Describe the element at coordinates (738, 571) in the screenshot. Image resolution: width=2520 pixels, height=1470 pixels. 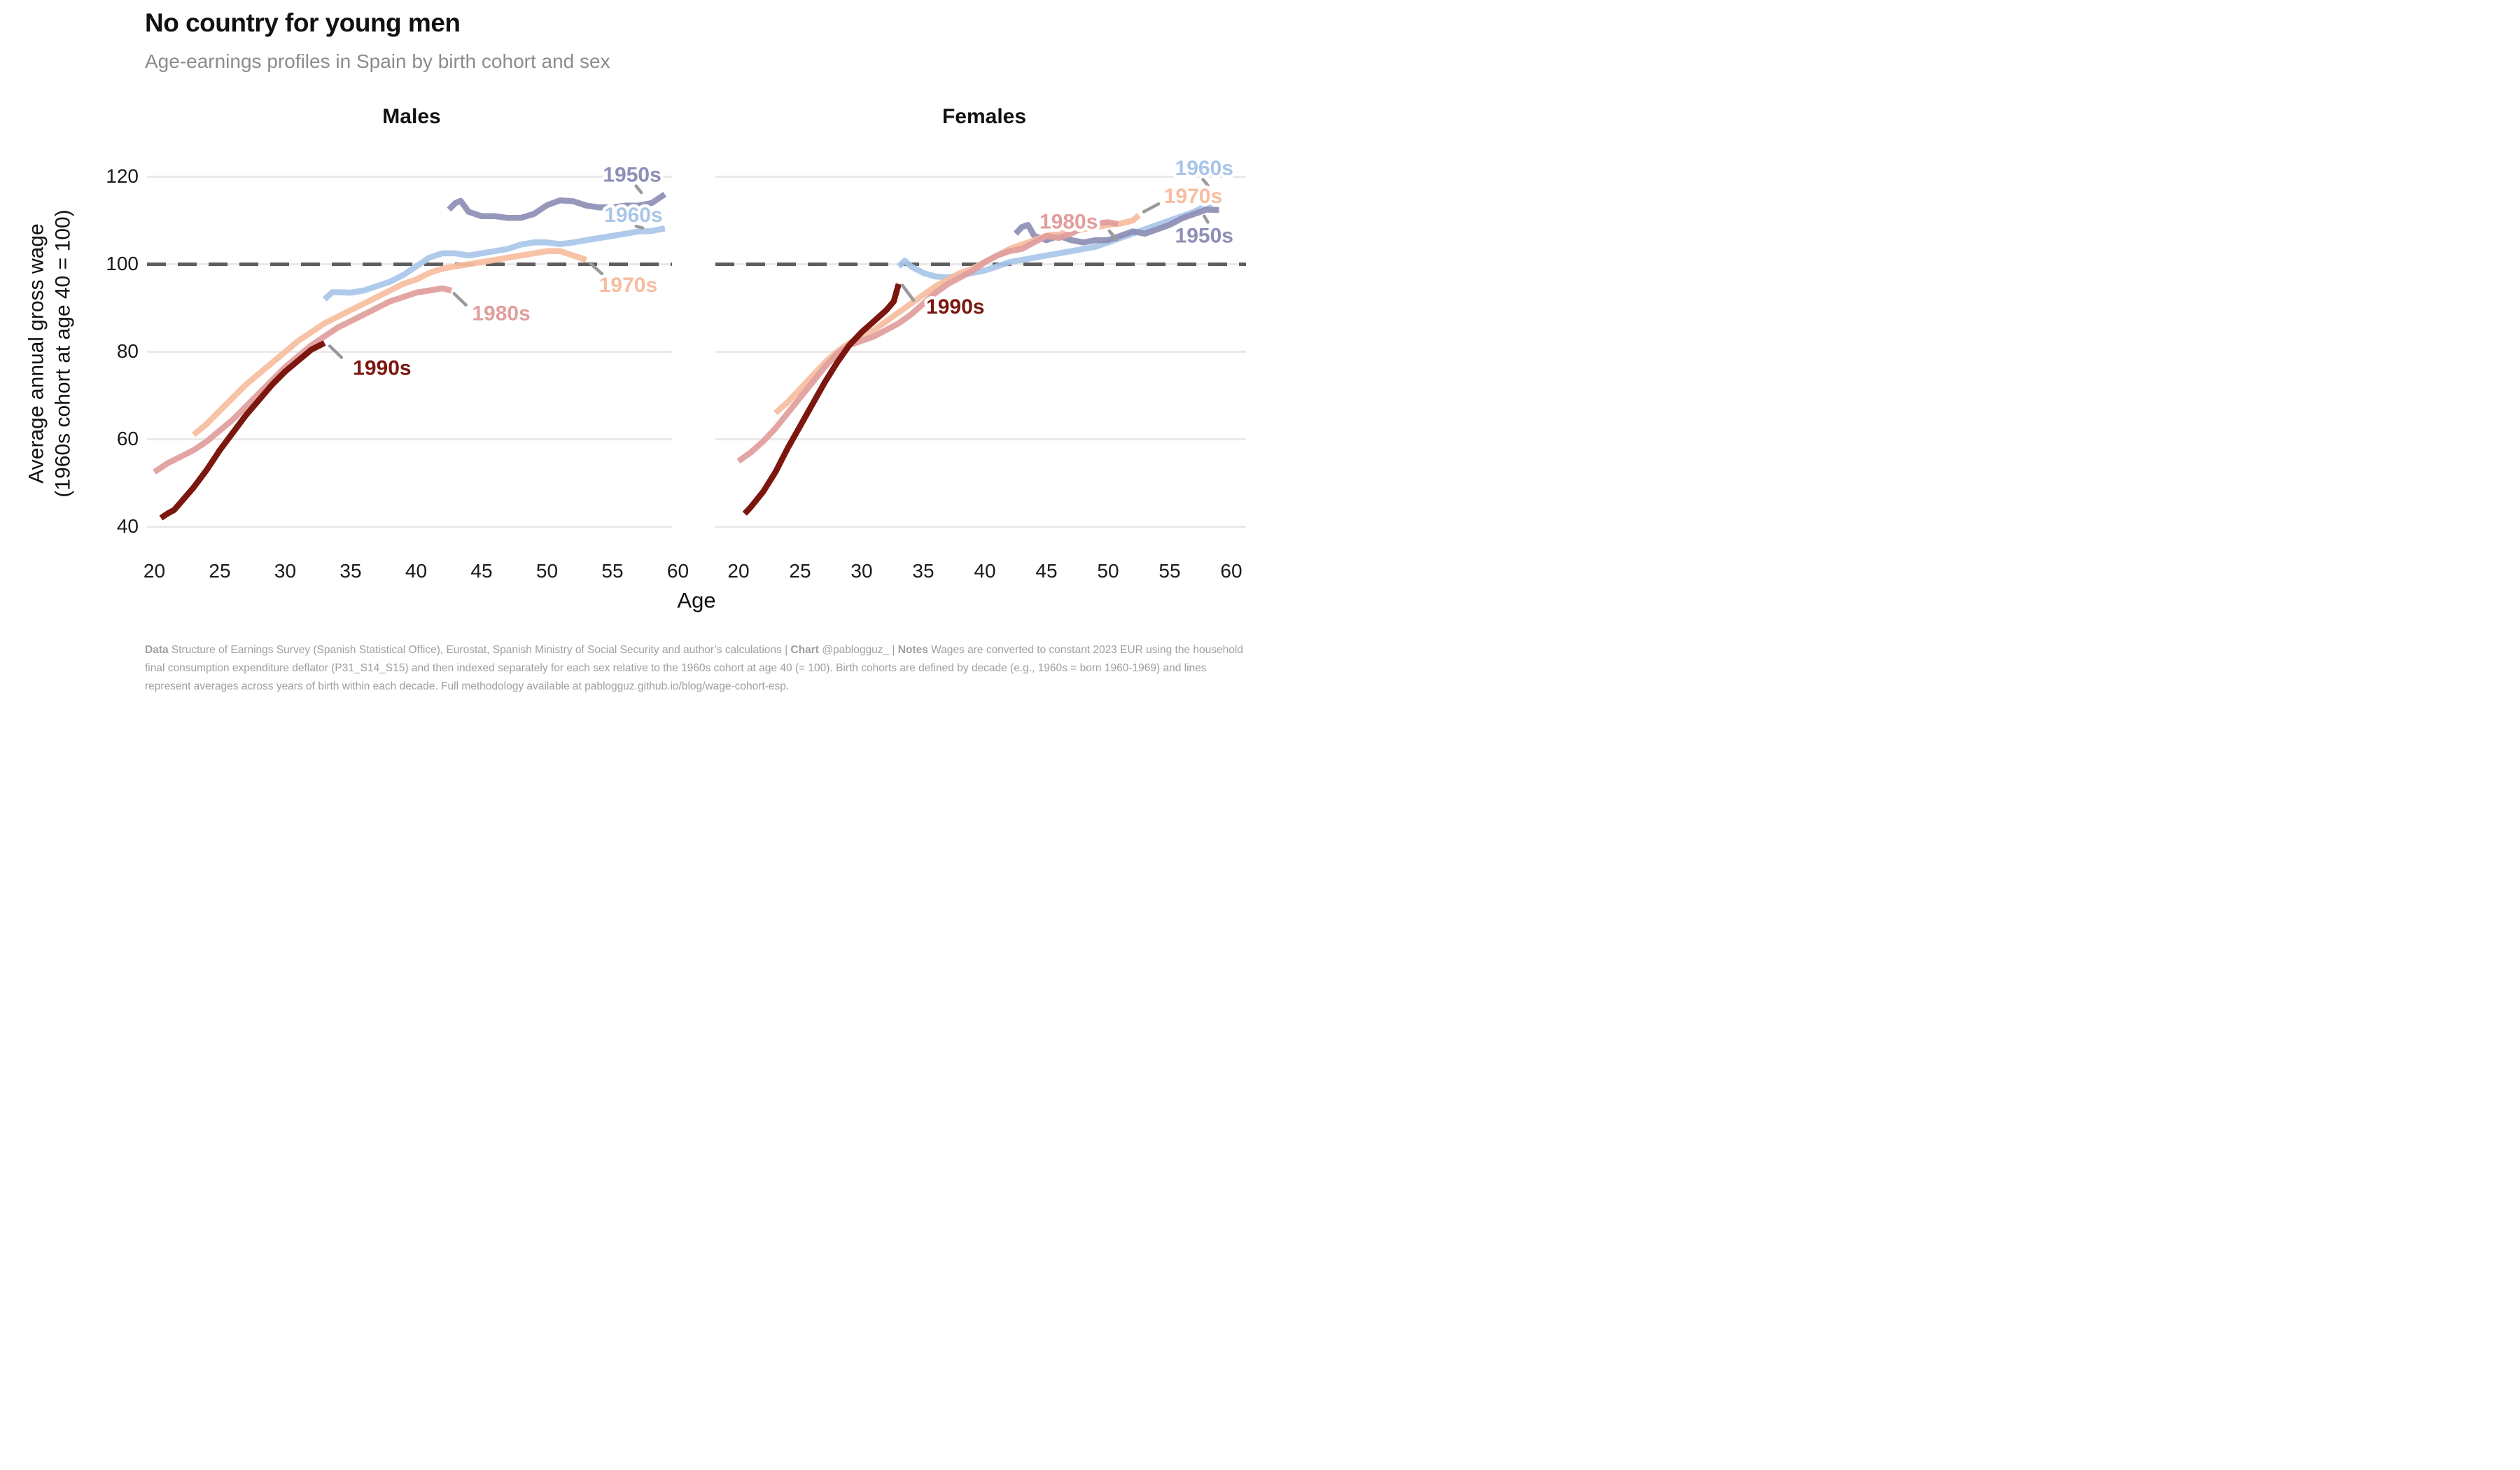
I see `x-tick-females-20: 20` at that location.